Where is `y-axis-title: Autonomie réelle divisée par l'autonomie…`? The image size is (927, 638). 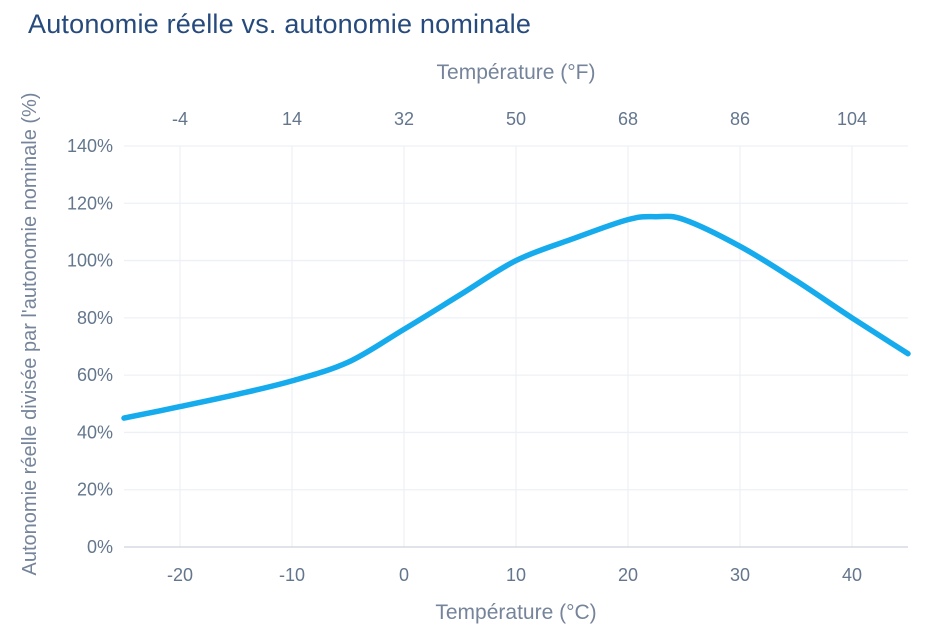 y-axis-title: Autonomie réelle divisée par l'autonomie… is located at coordinates (30, 334).